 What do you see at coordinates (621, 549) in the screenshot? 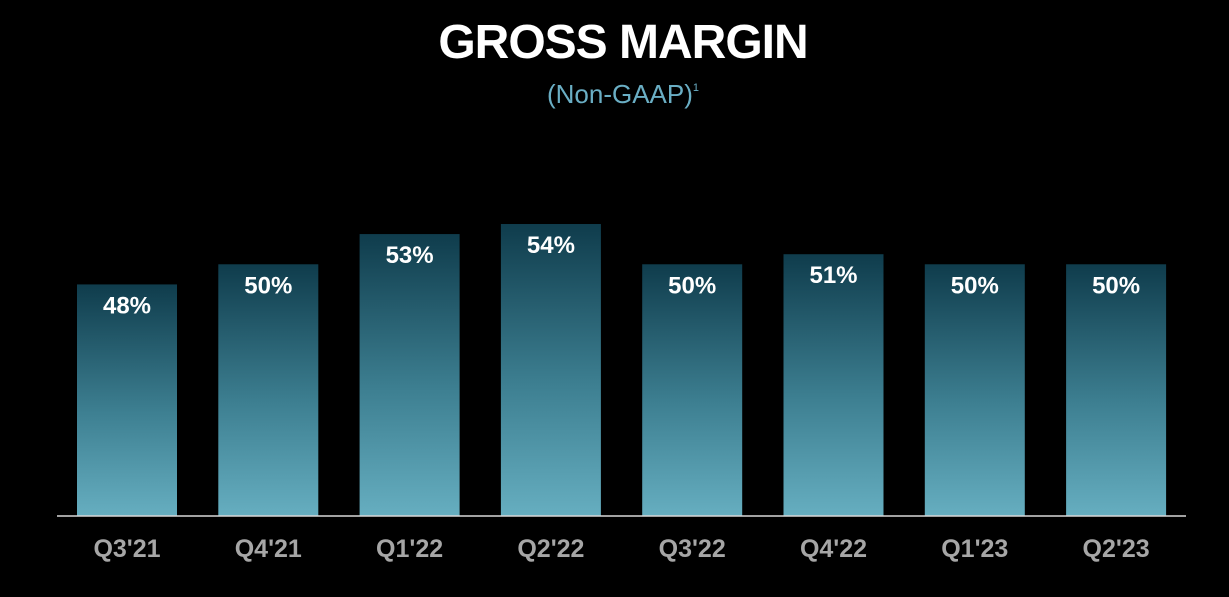
I see `x-tick-labels-group: Q3'21 Q4'21 Q1'22 Q2'22 Q3'22 Q4'22 Q1'23 Q2'23` at bounding box center [621, 549].